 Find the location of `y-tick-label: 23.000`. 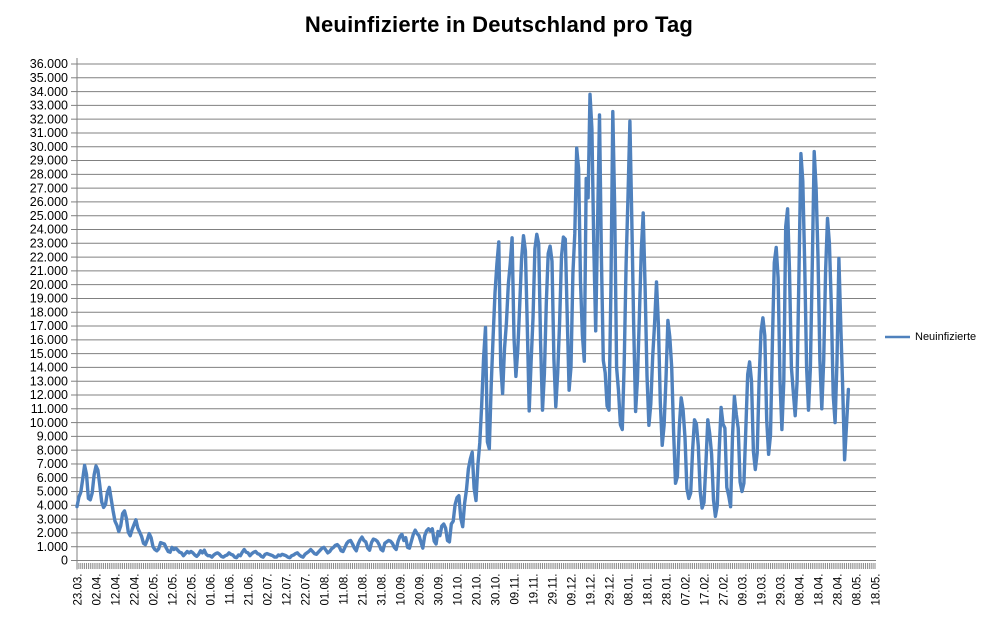

y-tick-label: 23.000 is located at coordinates (49, 243).